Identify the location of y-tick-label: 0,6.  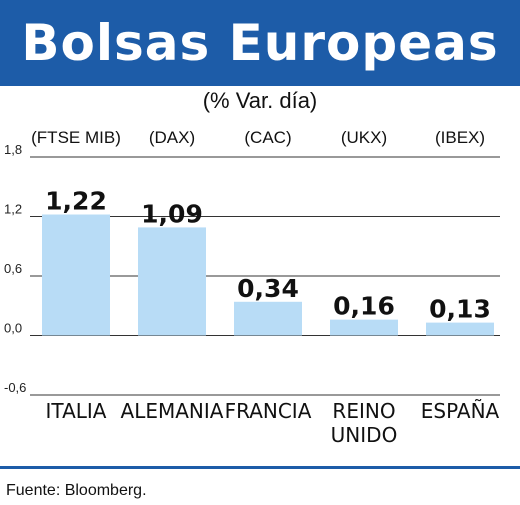
(13, 268).